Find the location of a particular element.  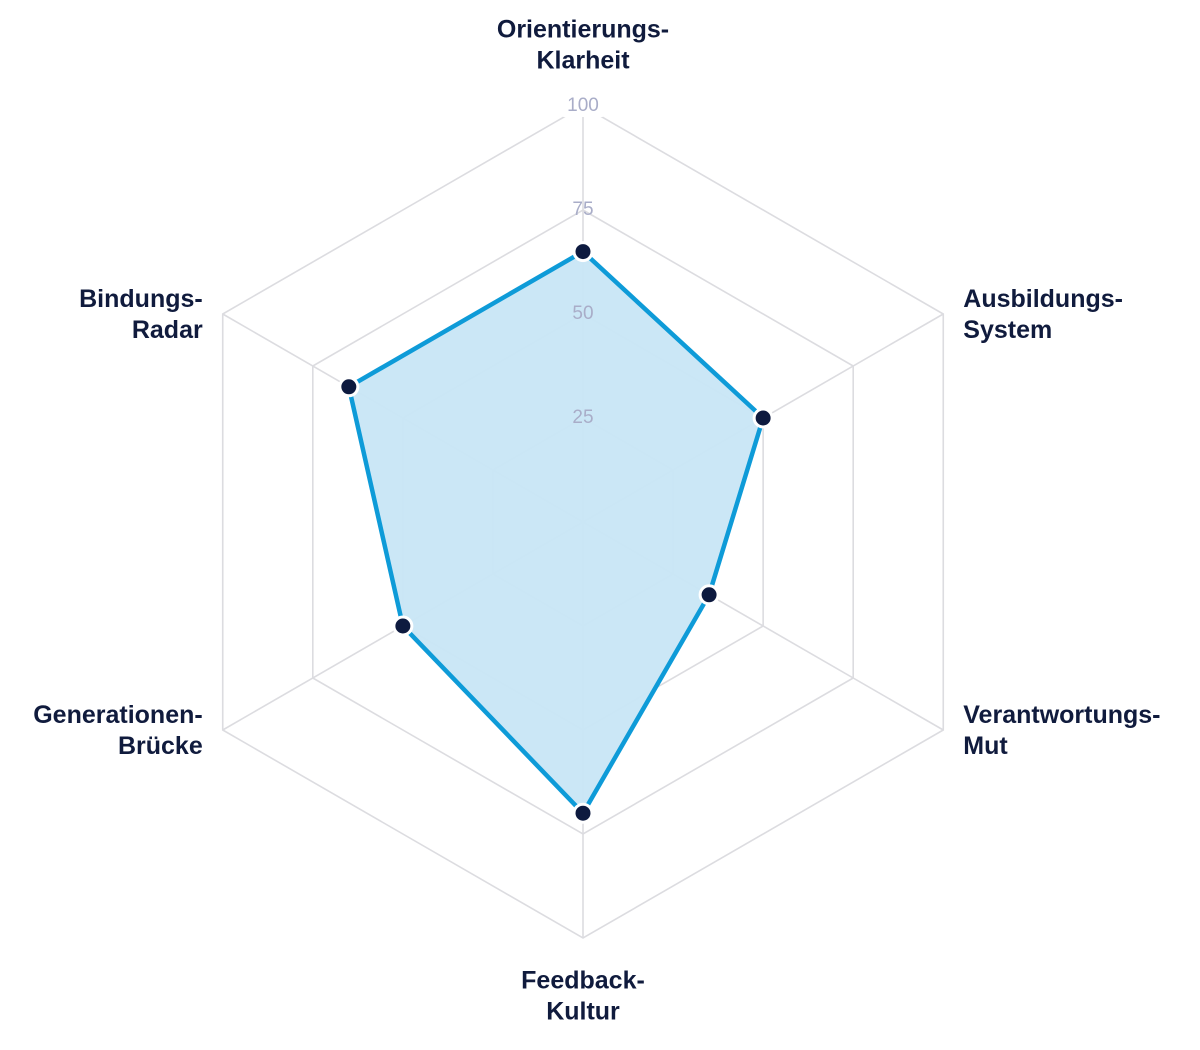

tick-label-75: 75 is located at coordinates (582, 209).